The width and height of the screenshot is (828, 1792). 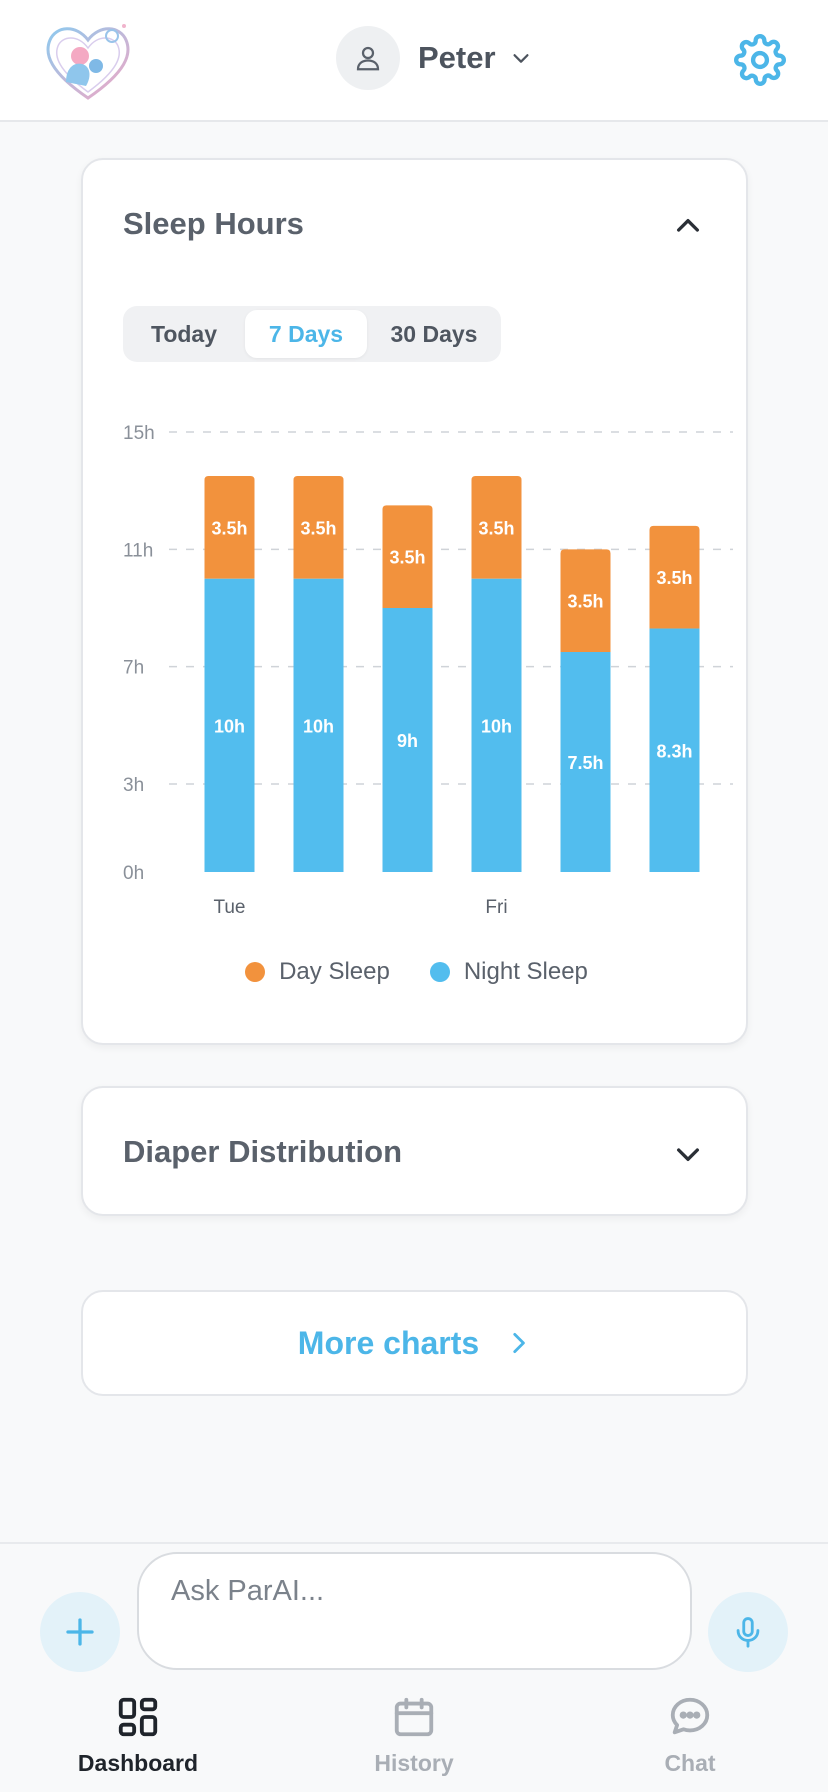 I want to click on chevron-right-icon, so click(x=519, y=1343).